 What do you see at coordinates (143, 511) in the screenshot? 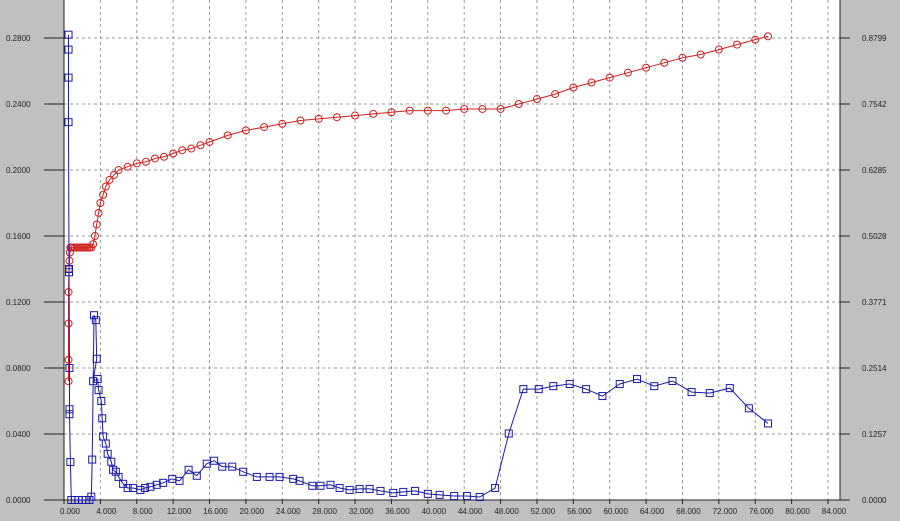
I see `x-tick-label: 8.000` at bounding box center [143, 511].